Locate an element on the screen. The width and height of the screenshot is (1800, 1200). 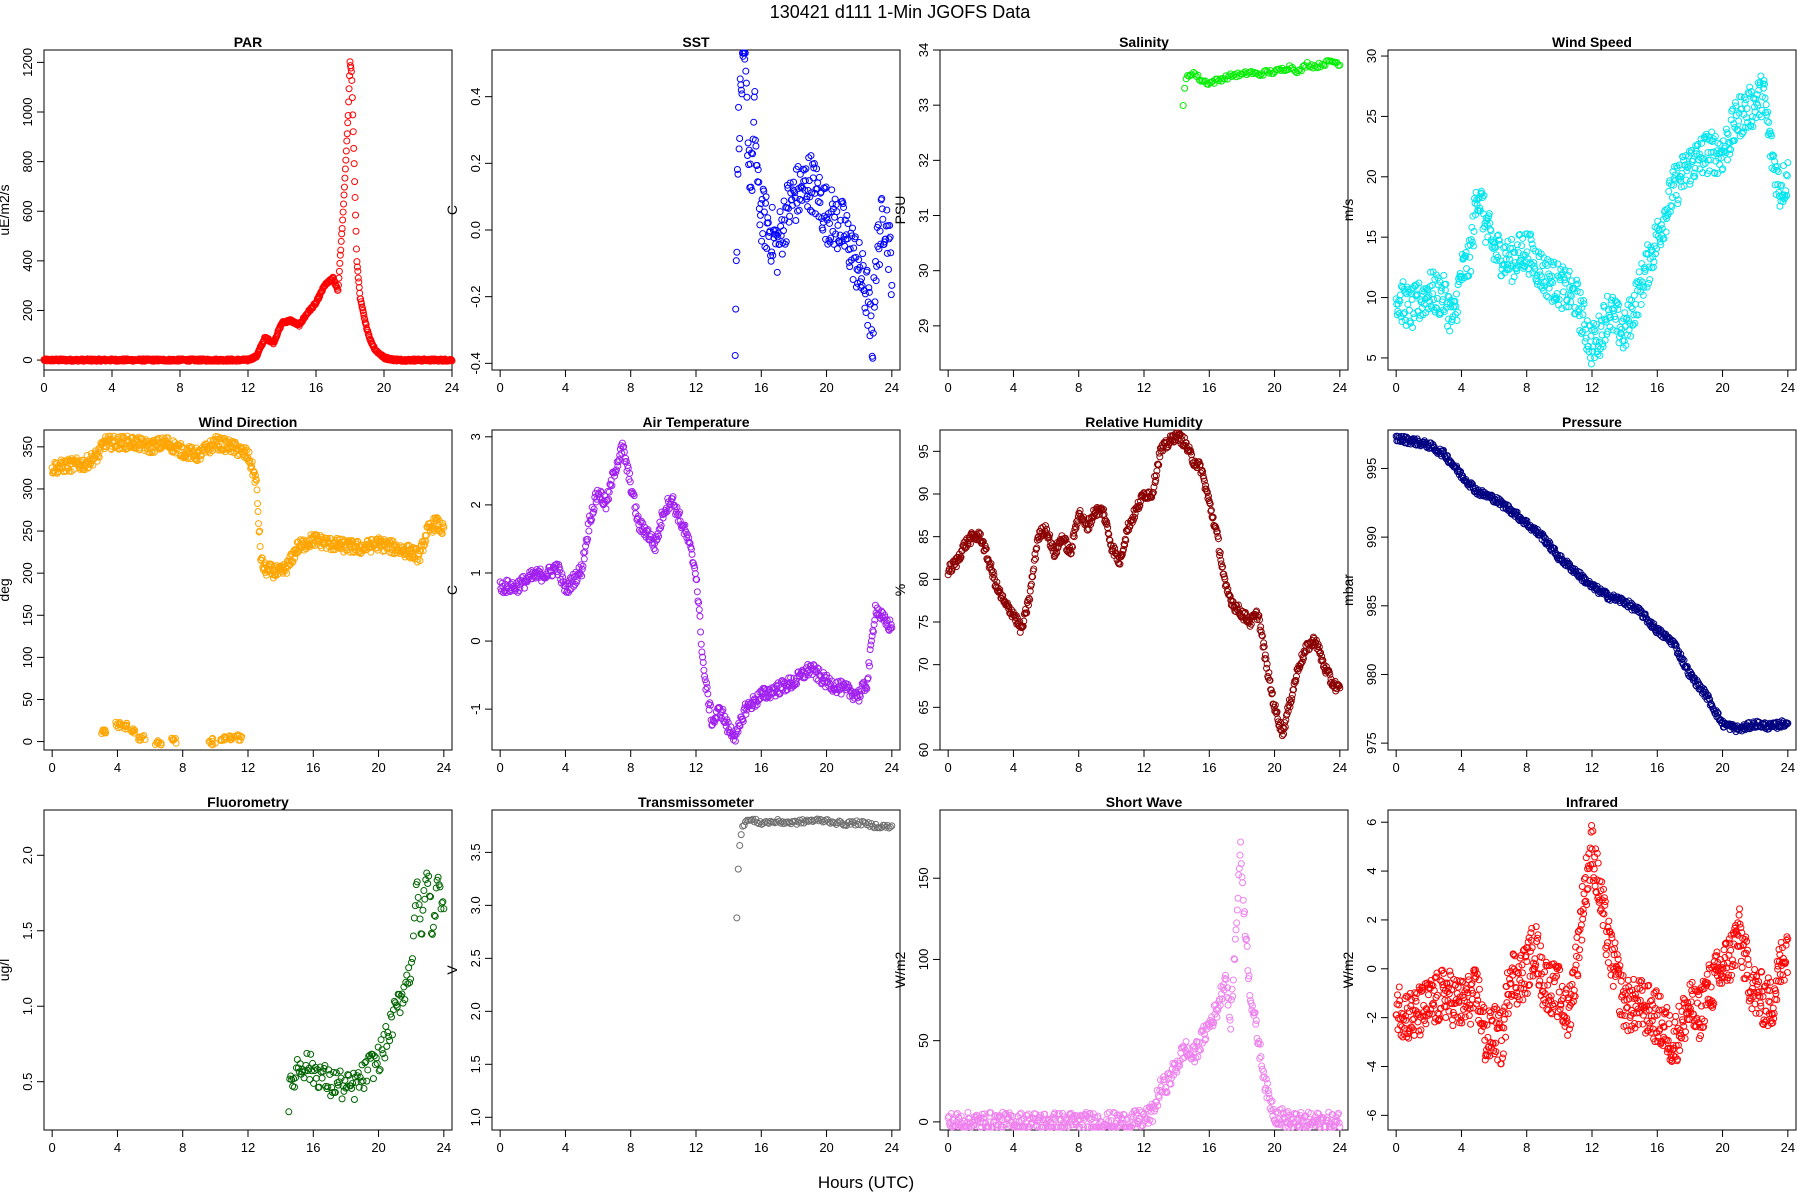
wind-speed-y-label: m/s is located at coordinates (1348, 210).